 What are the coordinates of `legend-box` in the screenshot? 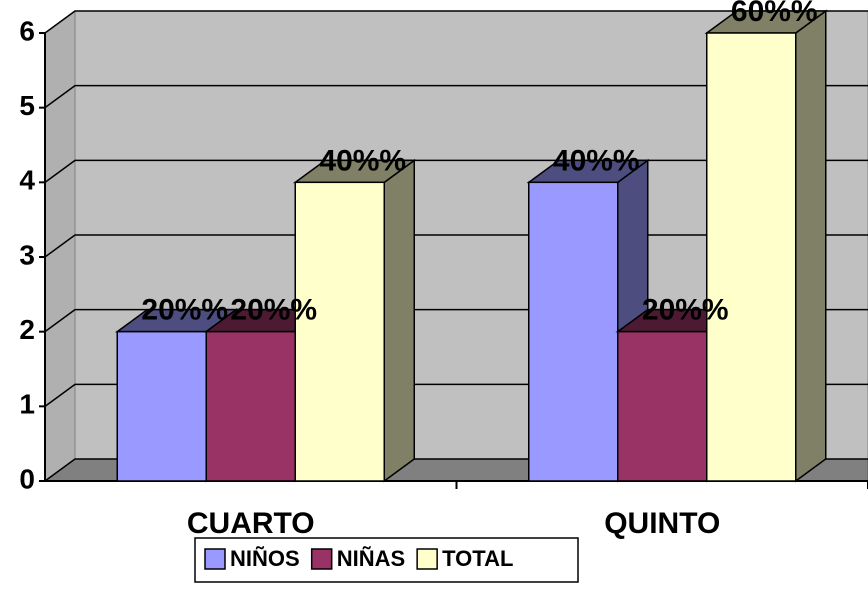 It's located at (386, 560).